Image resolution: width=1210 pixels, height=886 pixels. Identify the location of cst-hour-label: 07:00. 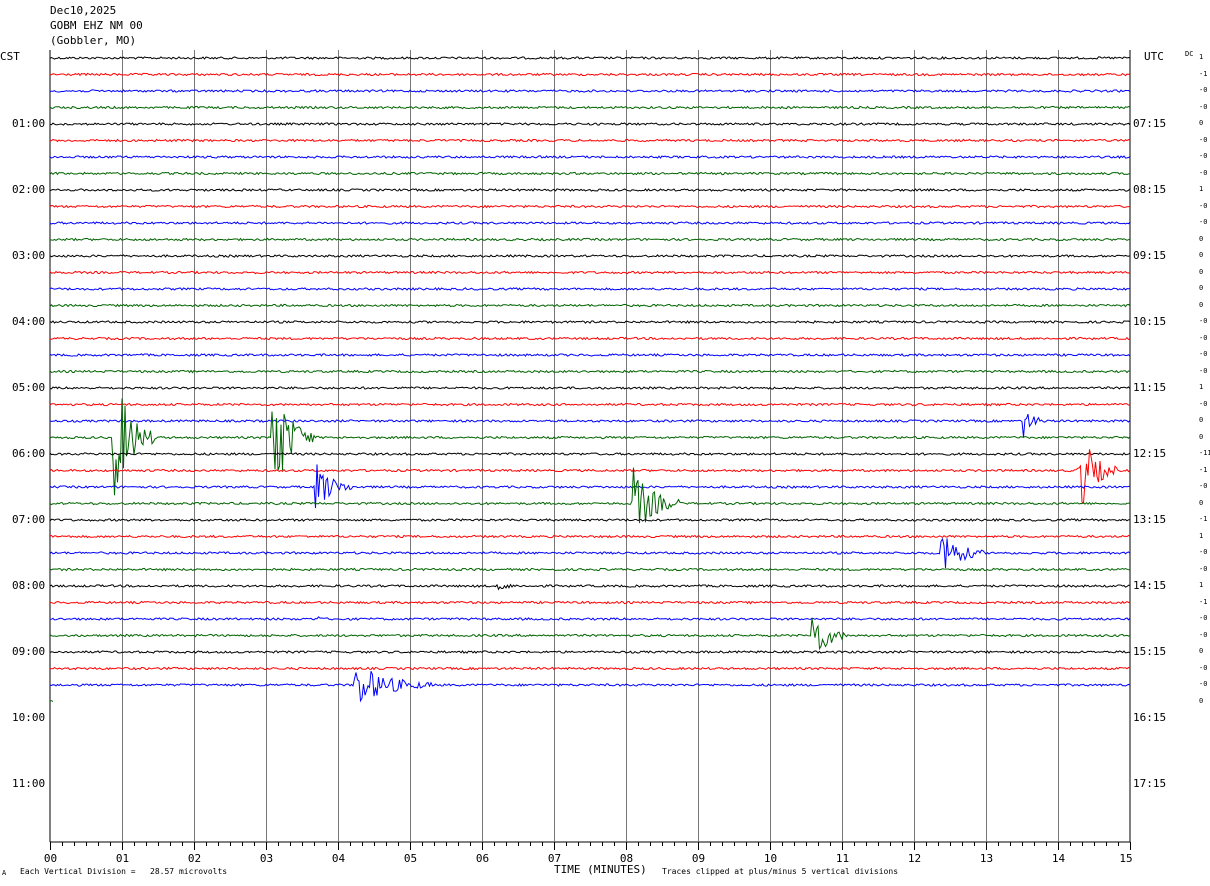
(29, 519).